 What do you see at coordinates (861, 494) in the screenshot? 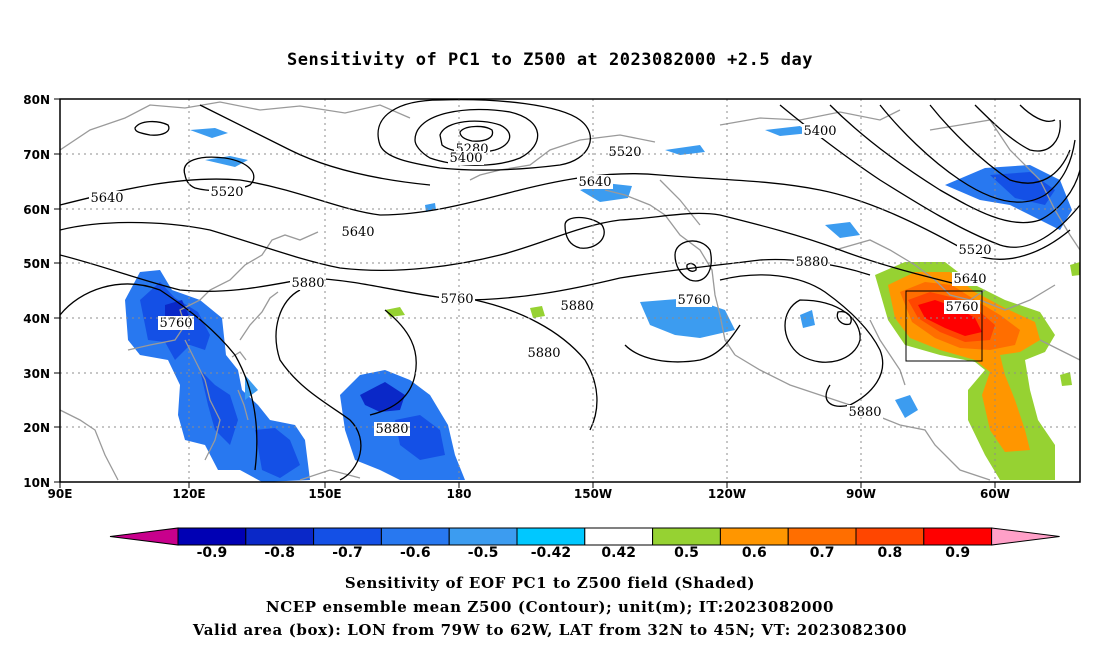
I see `lon-label: 90W` at bounding box center [861, 494].